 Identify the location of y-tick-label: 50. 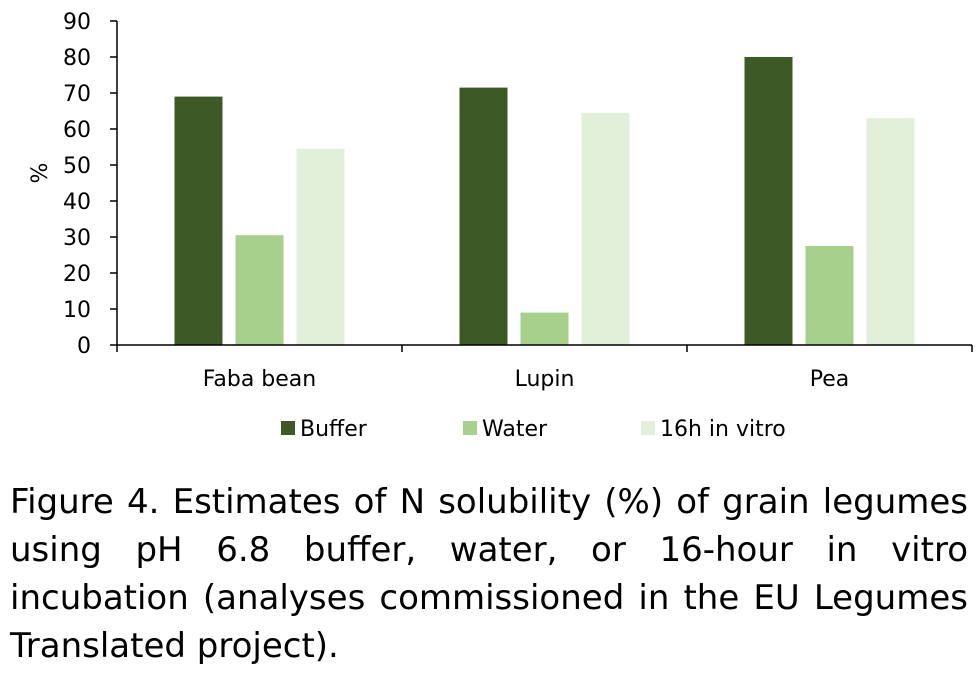
(77, 166).